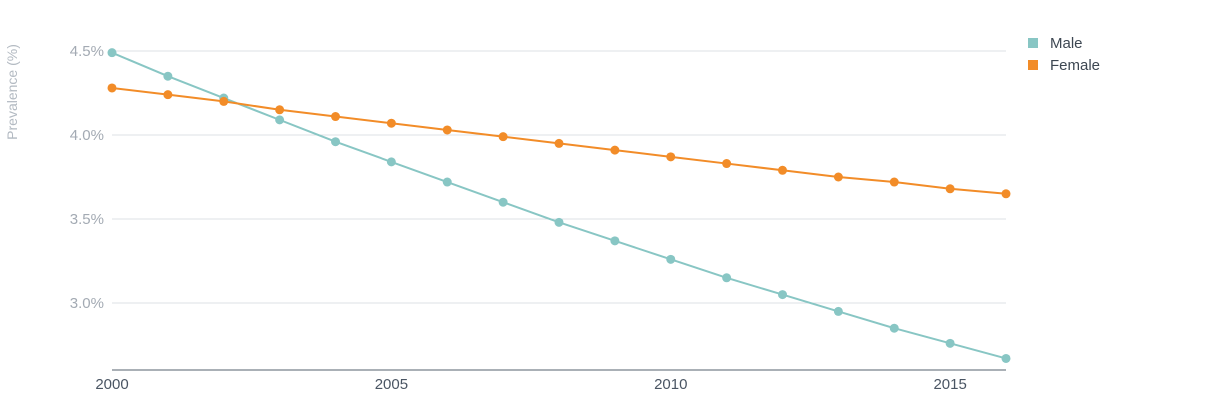 The height and width of the screenshot is (403, 1230). I want to click on y-tick-labels: 3.0% 3.5% 4.0% 4.5%, so click(87, 177).